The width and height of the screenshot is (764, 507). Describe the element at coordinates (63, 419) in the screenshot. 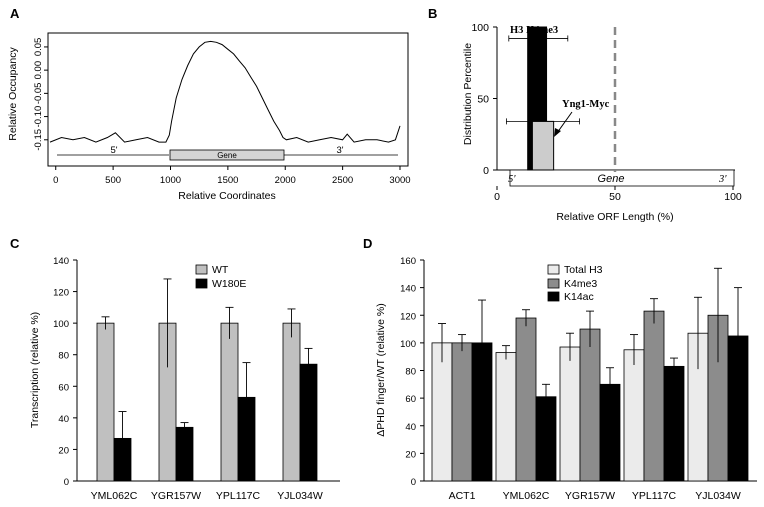

I see `panel-c-ytick-label: 40` at that location.